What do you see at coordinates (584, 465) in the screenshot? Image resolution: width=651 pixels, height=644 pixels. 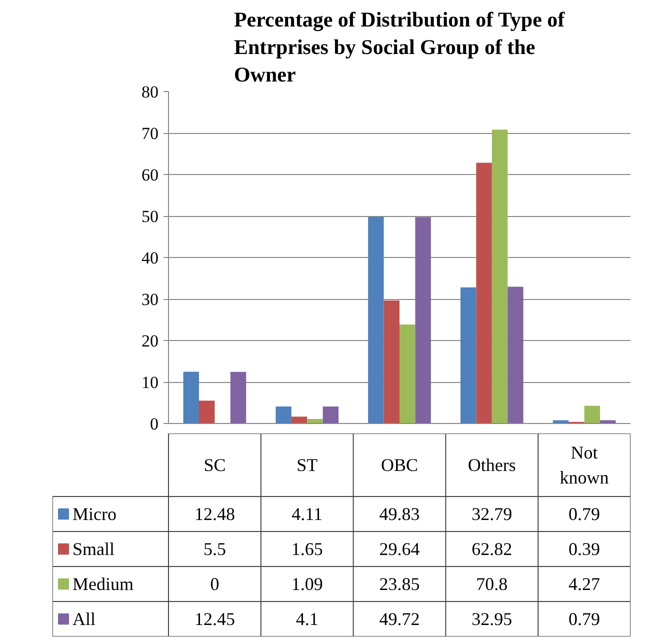 I see `x-tick-label: Not known` at bounding box center [584, 465].